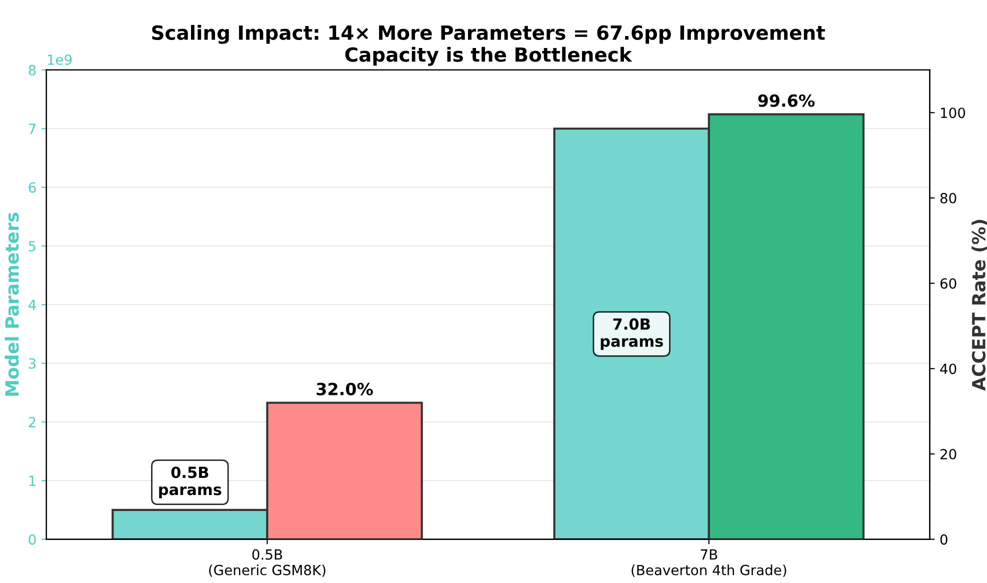 This screenshot has height=583, width=987. I want to click on data-label: 7.0B params, so click(631, 334).